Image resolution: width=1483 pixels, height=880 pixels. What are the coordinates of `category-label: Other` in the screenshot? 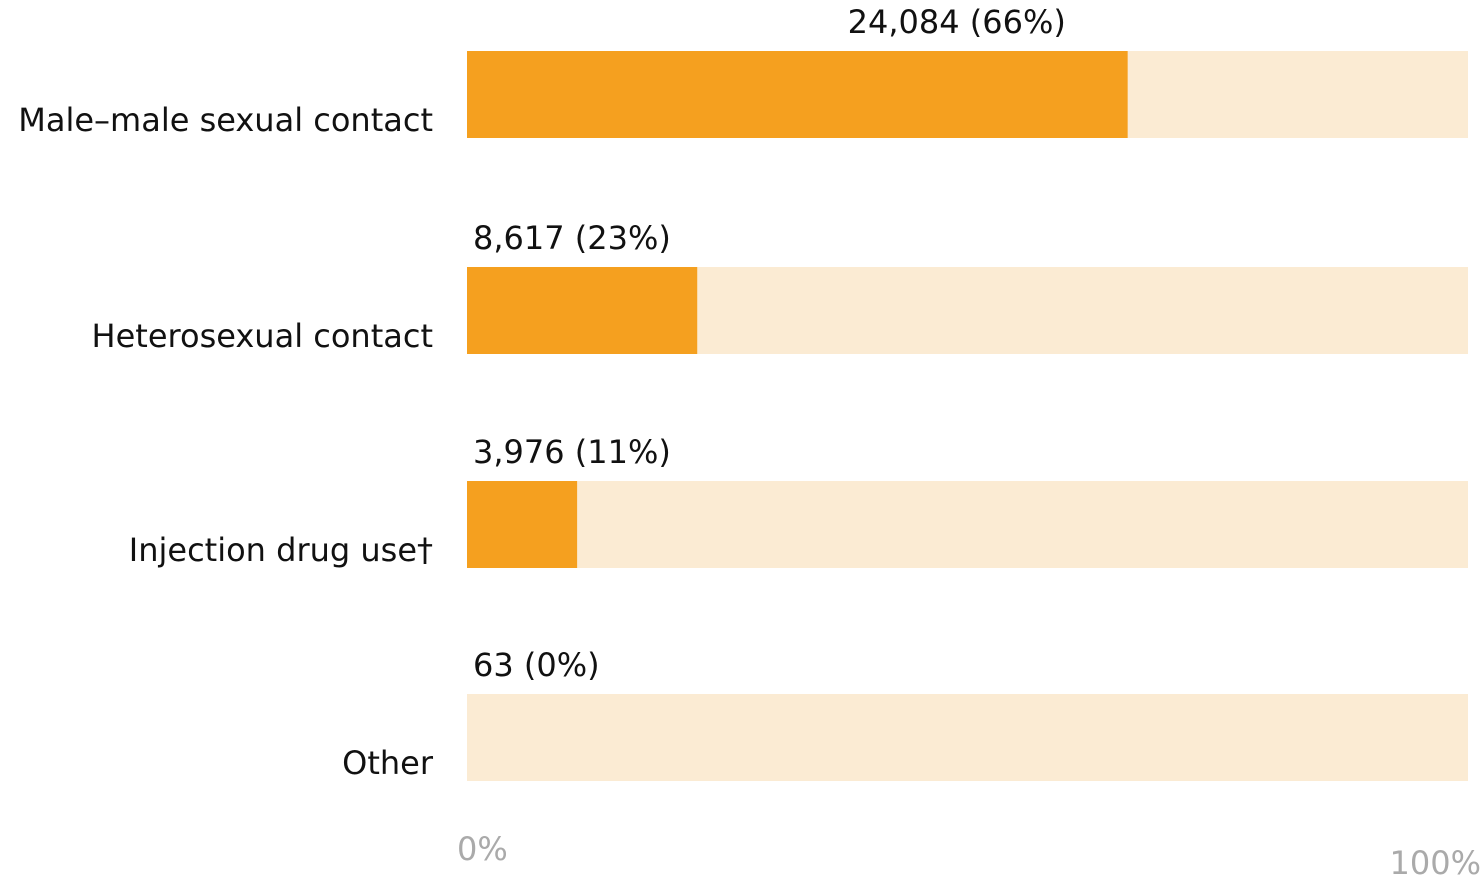 It's located at (388, 763).